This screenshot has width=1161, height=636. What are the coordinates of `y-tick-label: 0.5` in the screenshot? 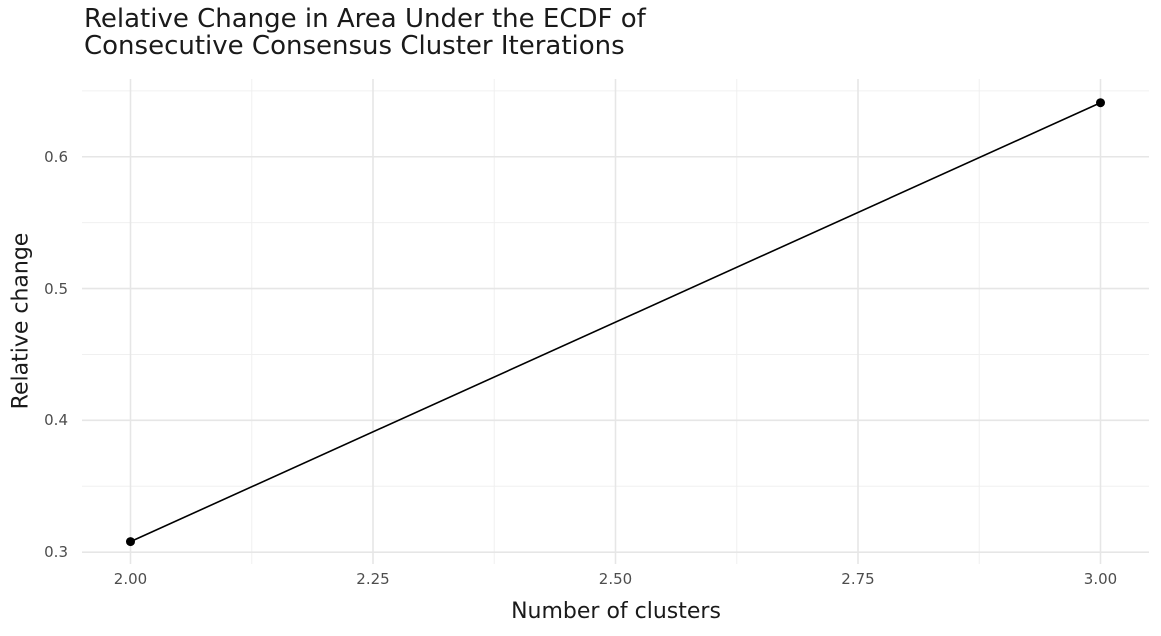 It's located at (56, 288).